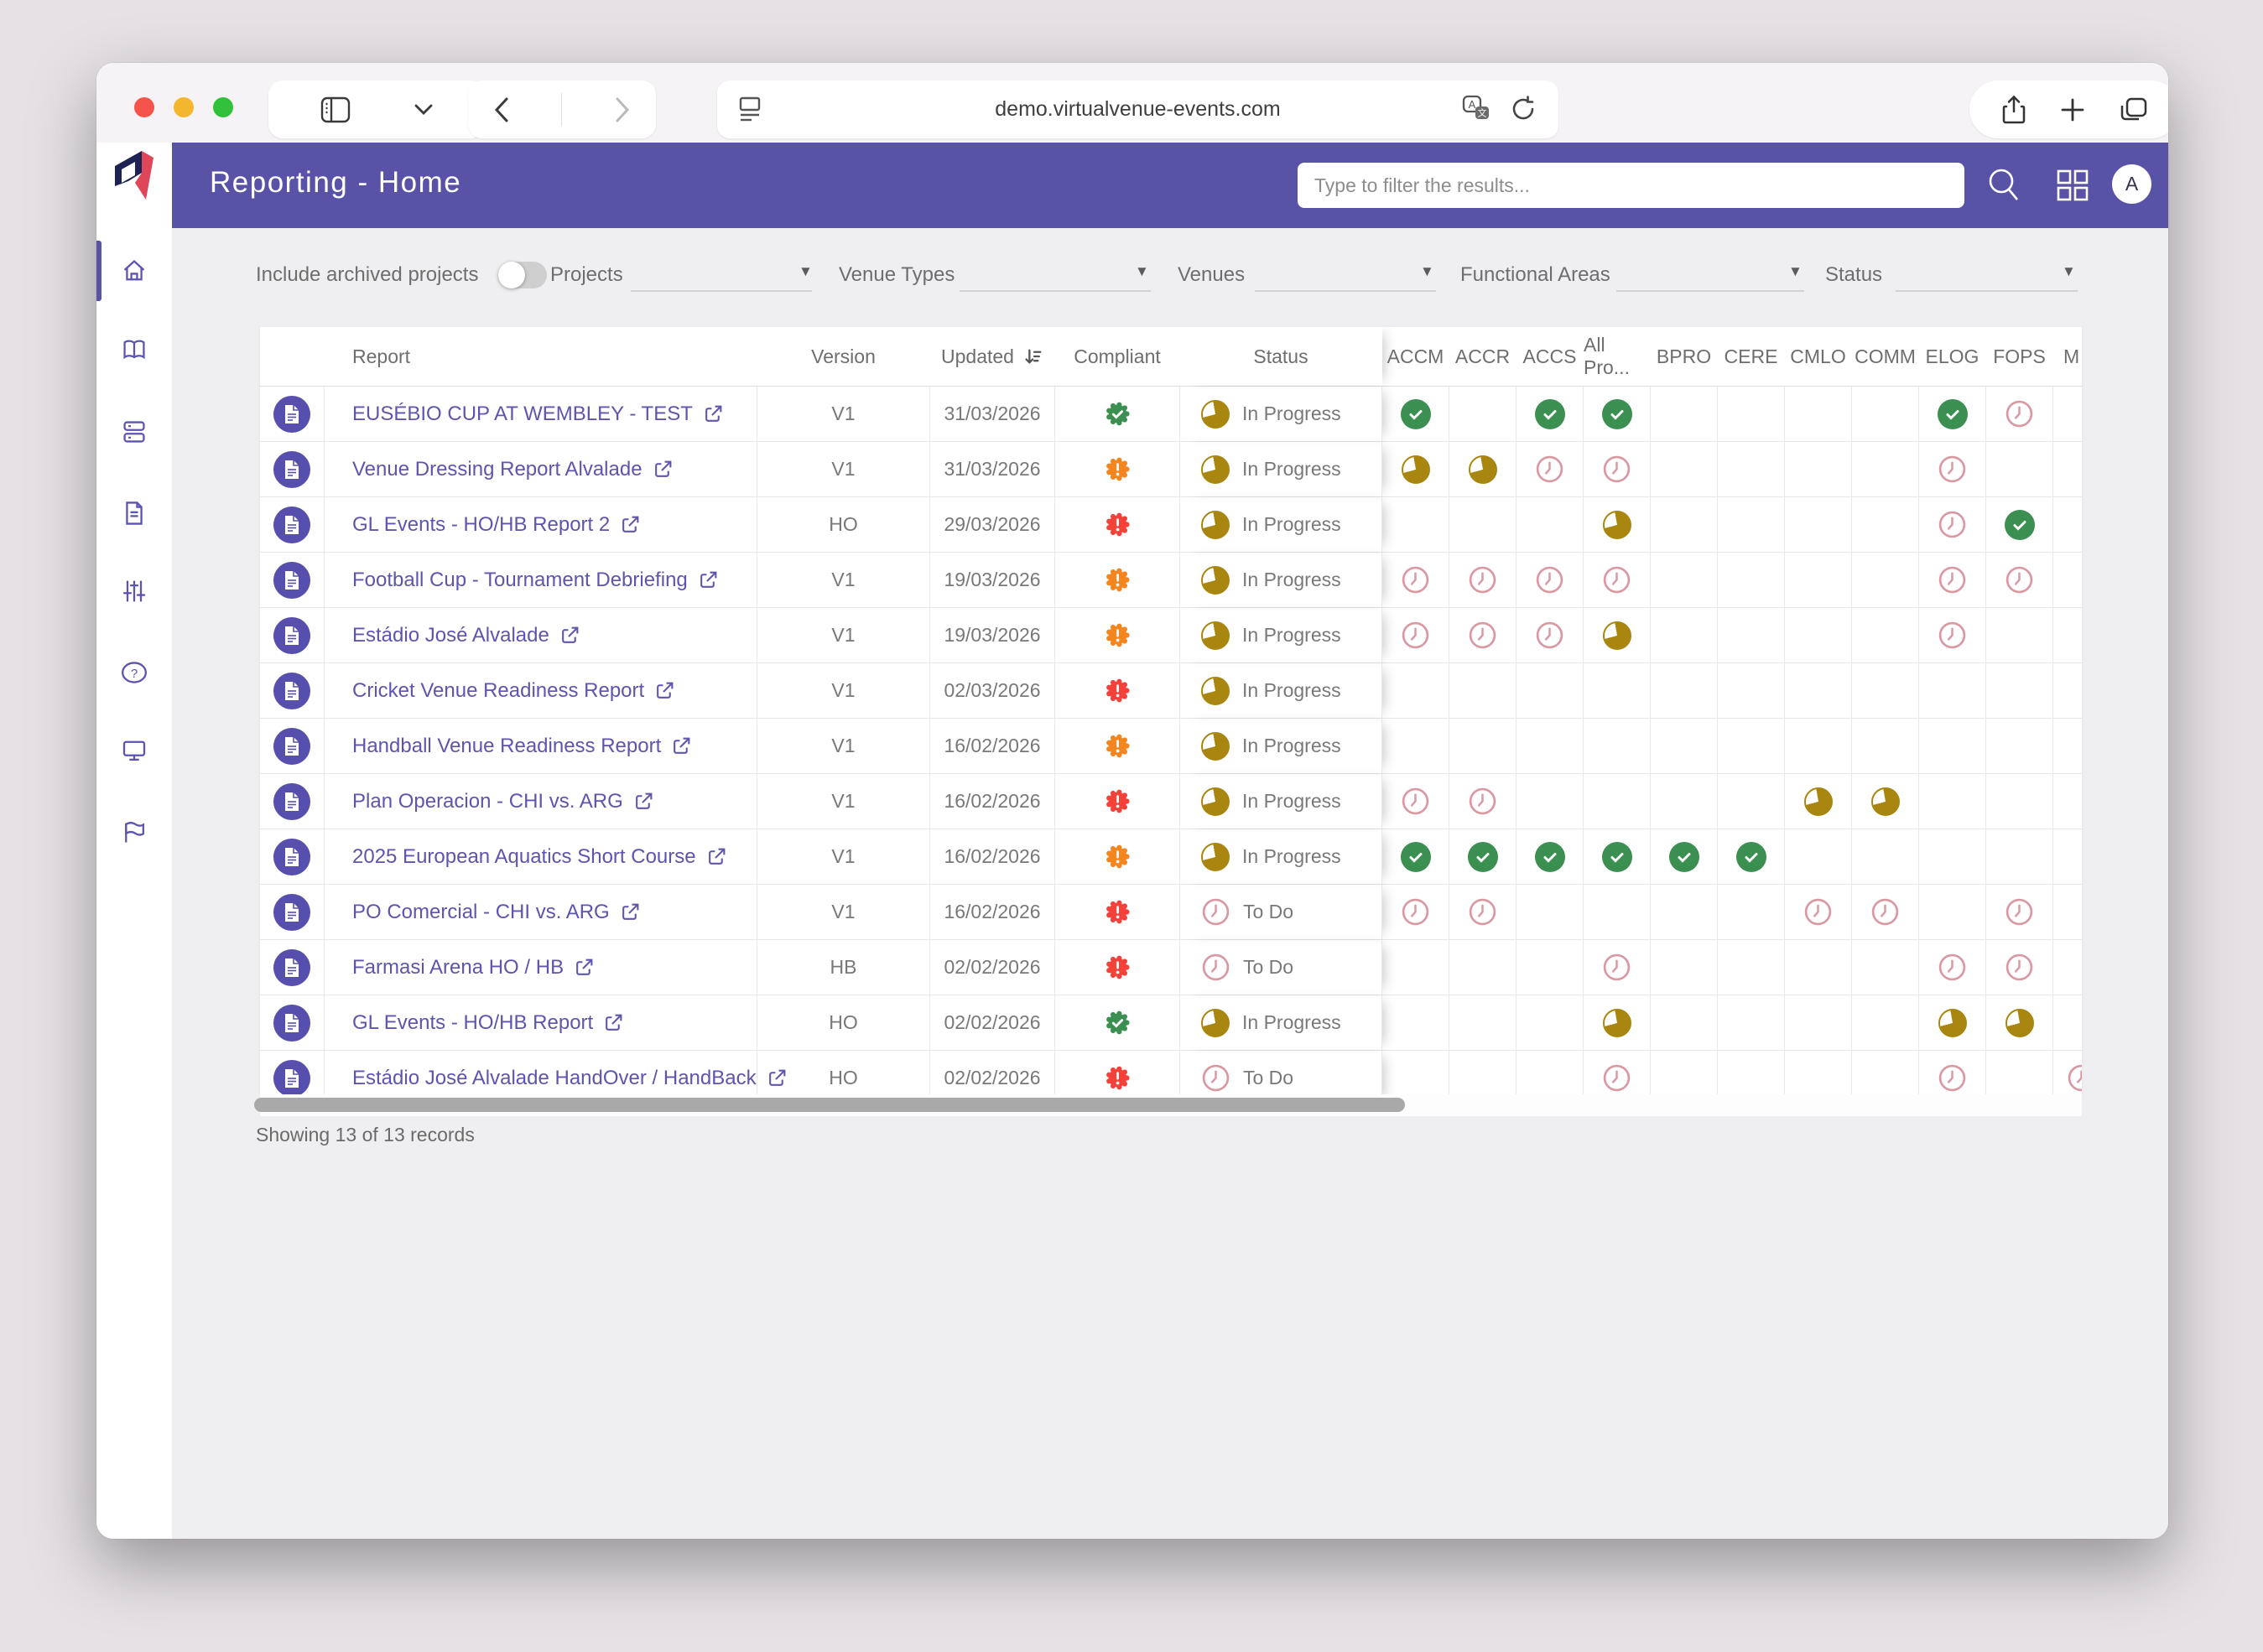  I want to click on sidebar-item-reports, so click(134, 513).